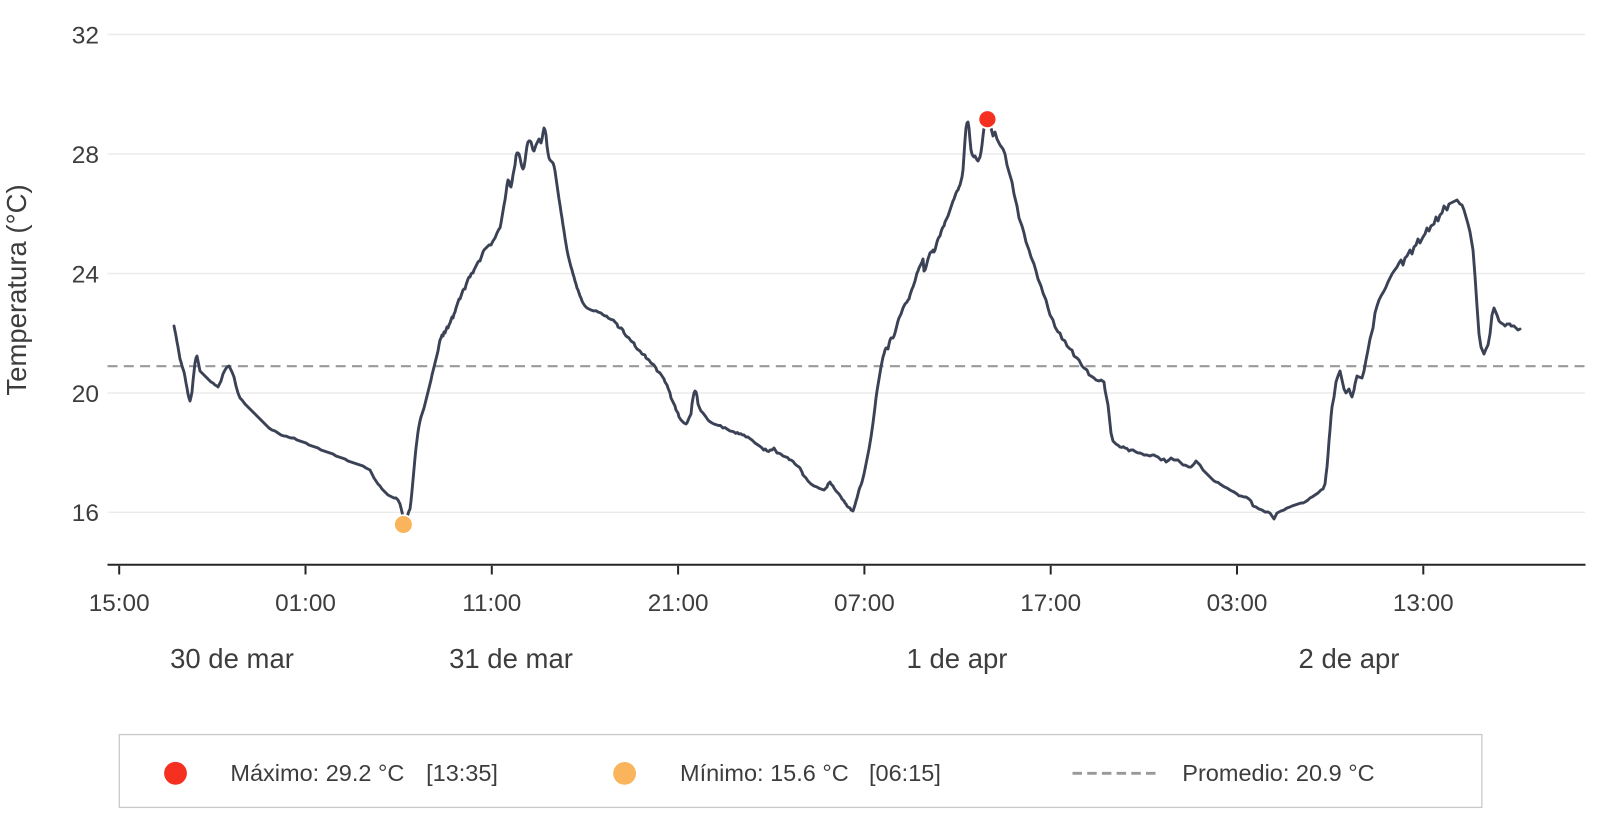  Describe the element at coordinates (317, 773) in the screenshot. I see `svg-text: Máximo: 29.2 °C` at that location.